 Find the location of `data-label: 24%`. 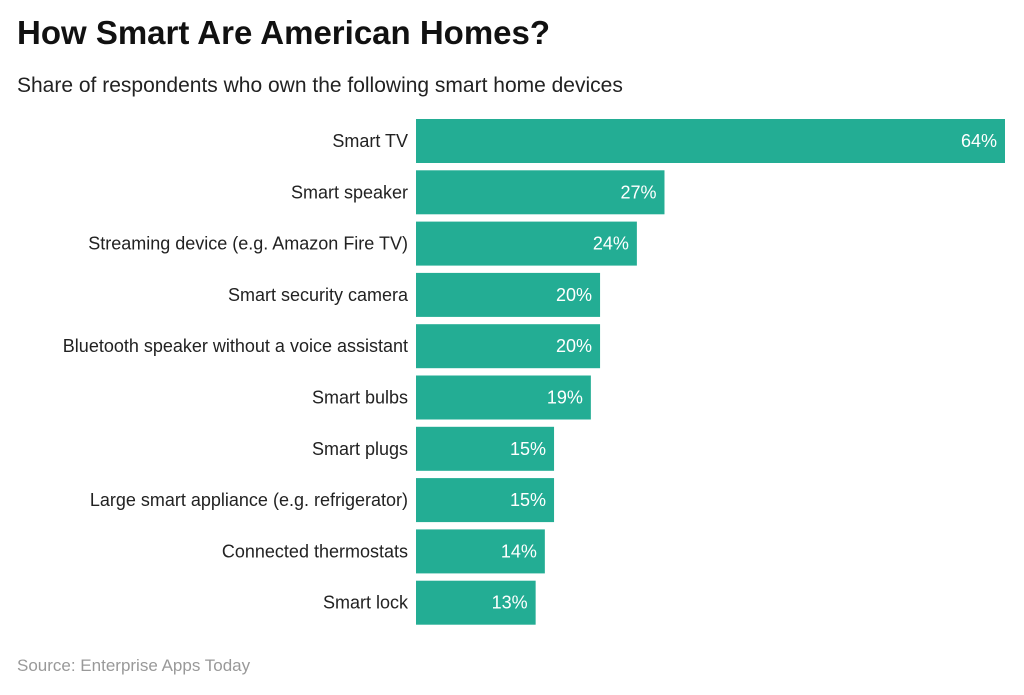

data-label: 24% is located at coordinates (611, 244).